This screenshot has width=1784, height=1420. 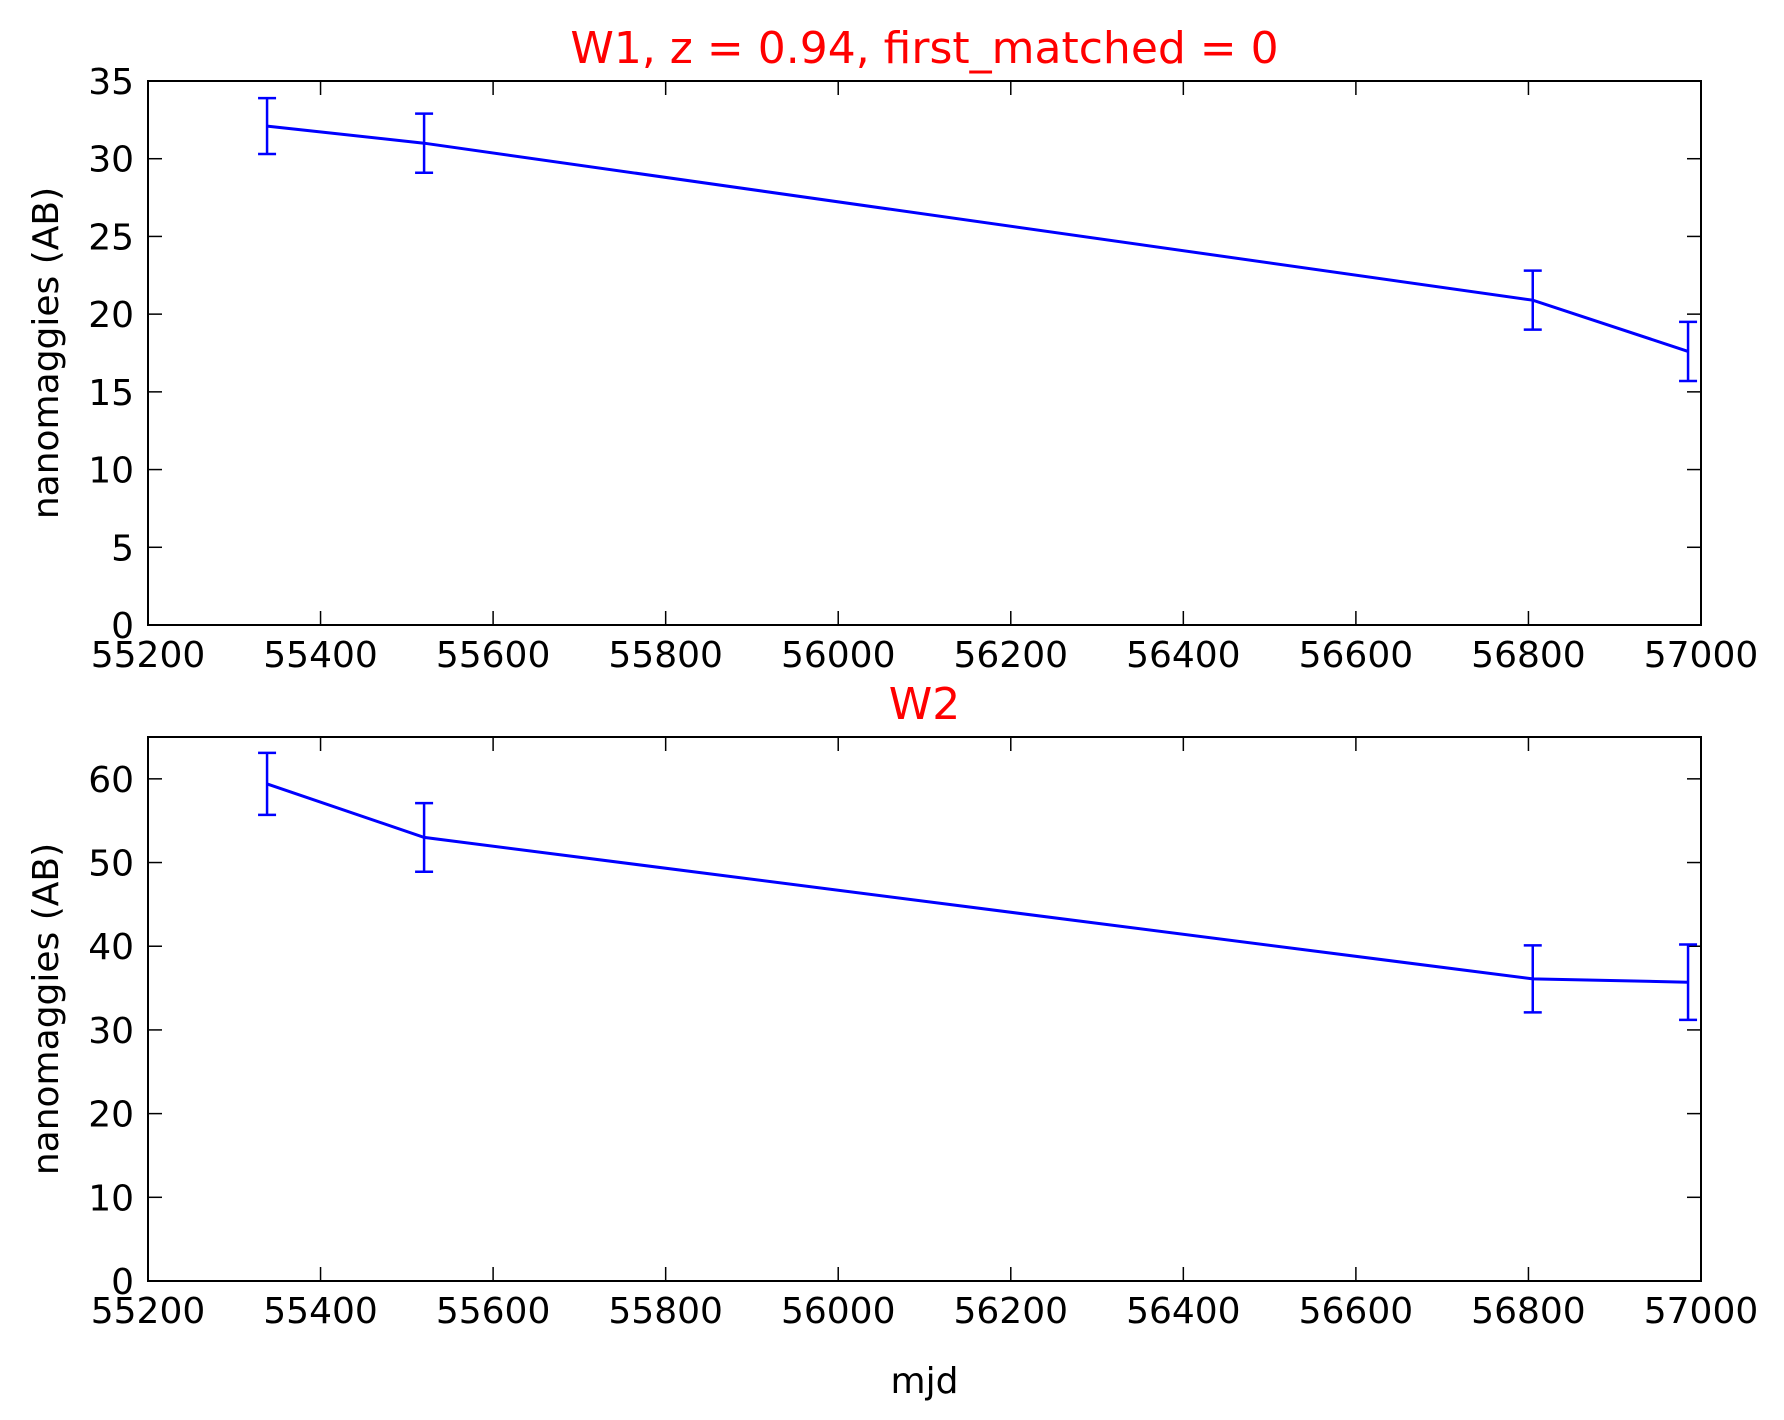 What do you see at coordinates (924, 48) in the screenshot?
I see `chart-title: W1, z = 0.94, first_matched = 0` at bounding box center [924, 48].